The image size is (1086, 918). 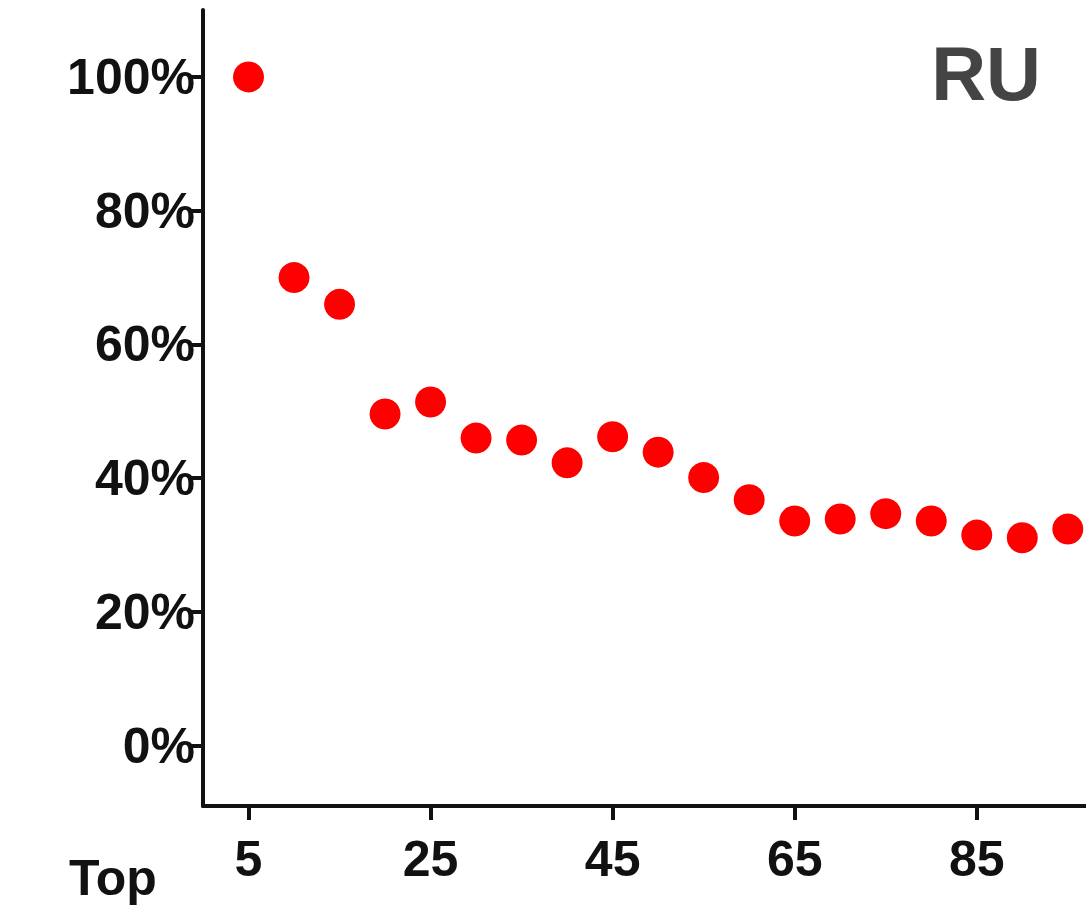 What do you see at coordinates (794, 859) in the screenshot?
I see `x-tick-label: 65` at bounding box center [794, 859].